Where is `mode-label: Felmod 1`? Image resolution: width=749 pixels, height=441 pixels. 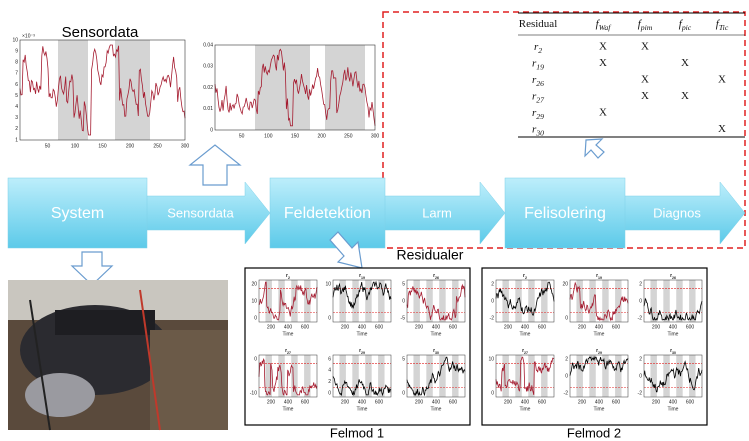
mode-label: Felmod 1 is located at coordinates (357, 432).